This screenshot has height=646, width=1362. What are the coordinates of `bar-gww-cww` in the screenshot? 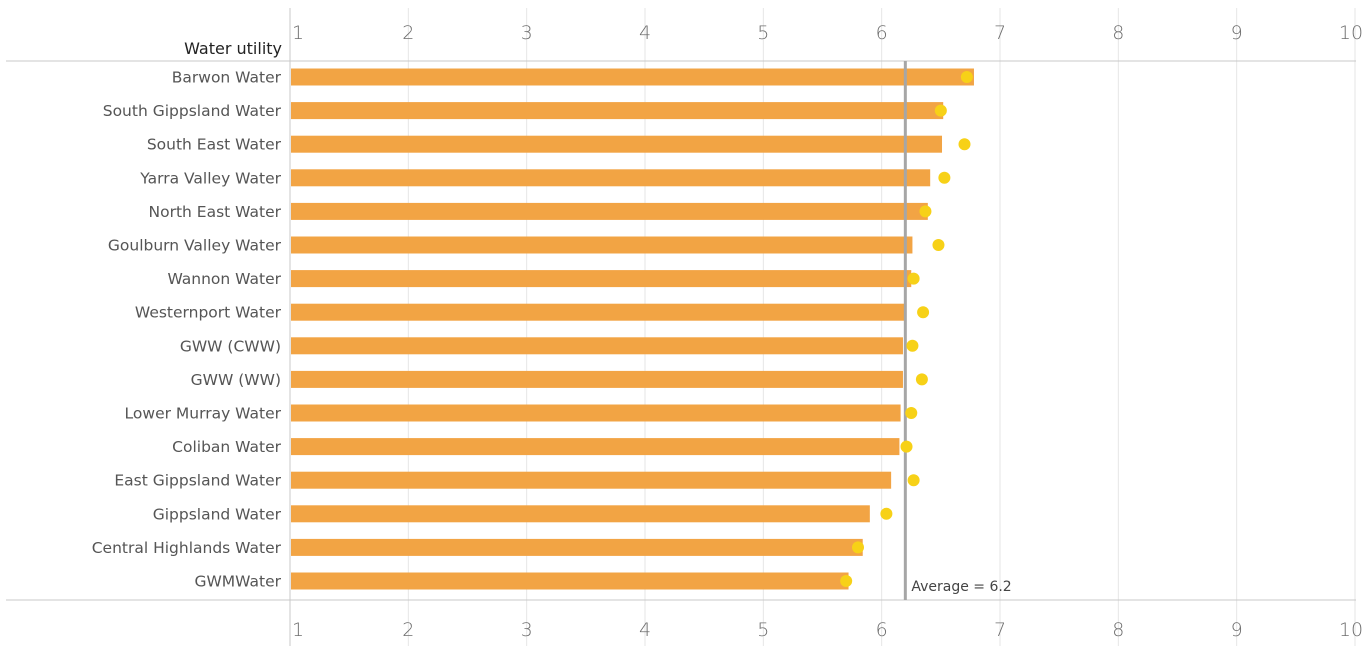 It's located at (597, 346).